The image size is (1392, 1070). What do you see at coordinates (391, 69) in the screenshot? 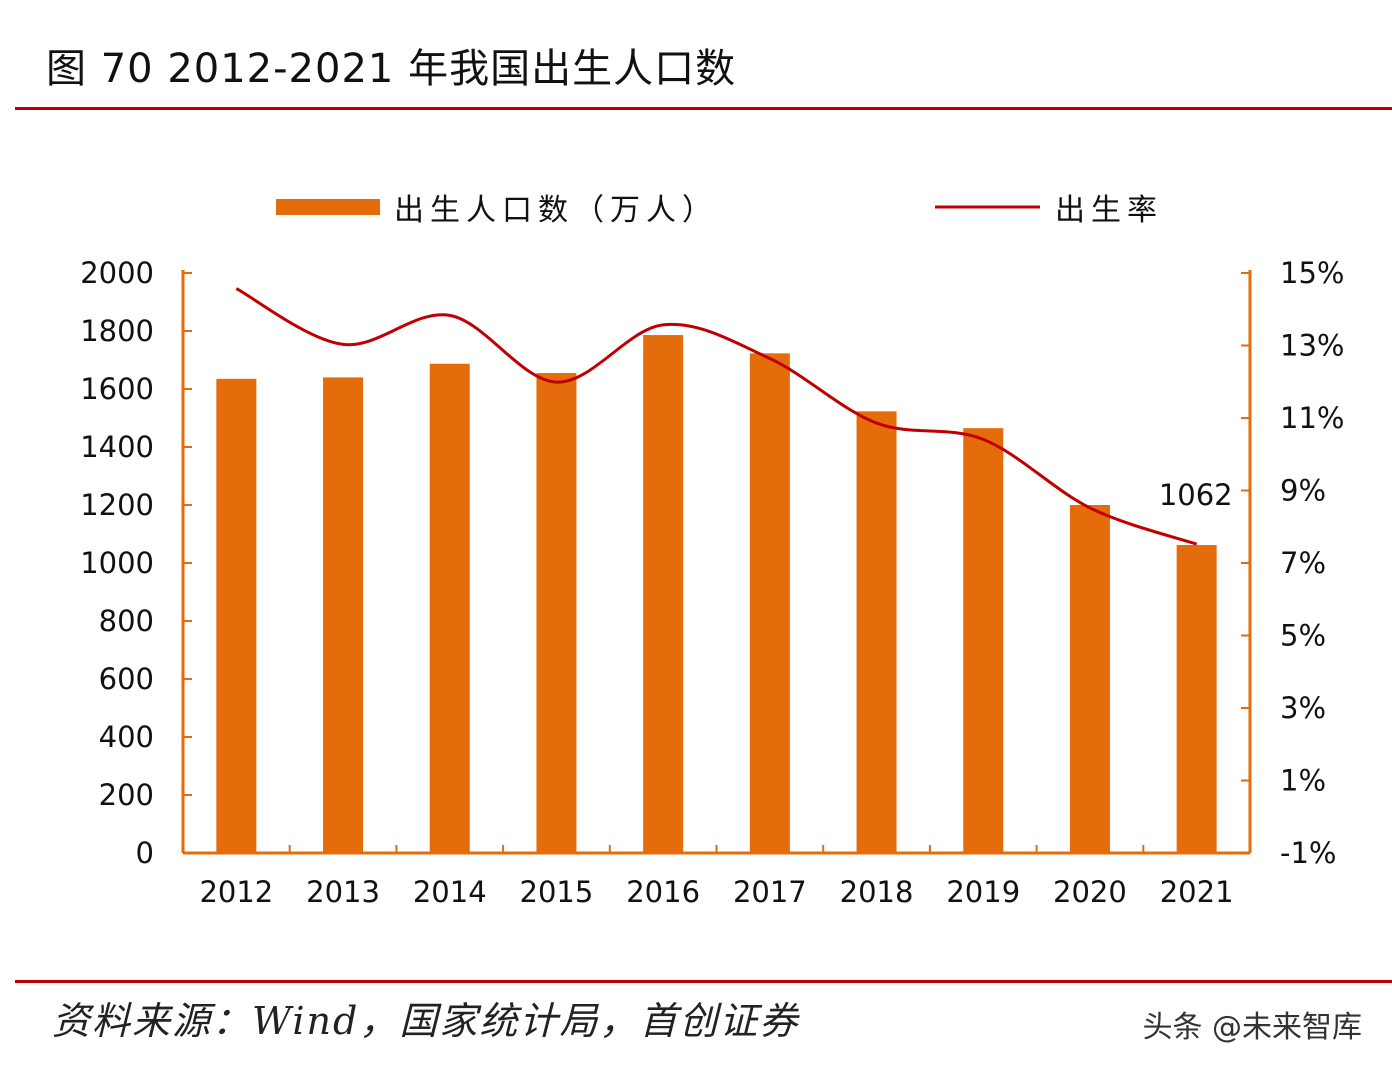
I see `figure-title: 图 70 2012-2021 年我国出生人口数` at bounding box center [391, 69].